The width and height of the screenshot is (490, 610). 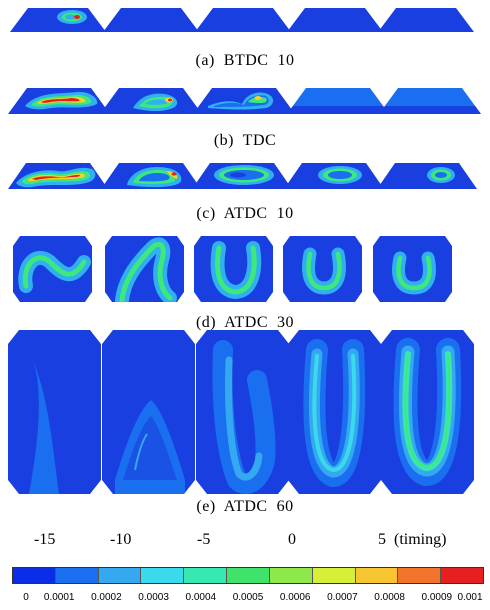 I want to click on panel-b3, so click(x=244, y=101).